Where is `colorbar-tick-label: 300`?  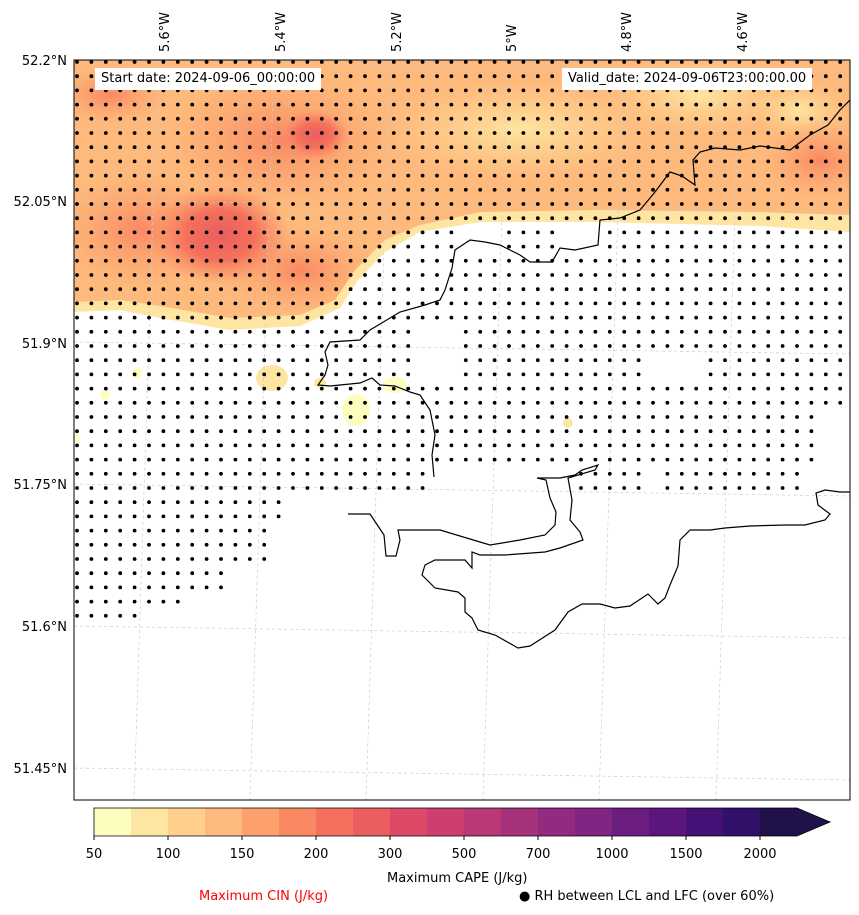
colorbar-tick-label: 300 is located at coordinates (390, 854).